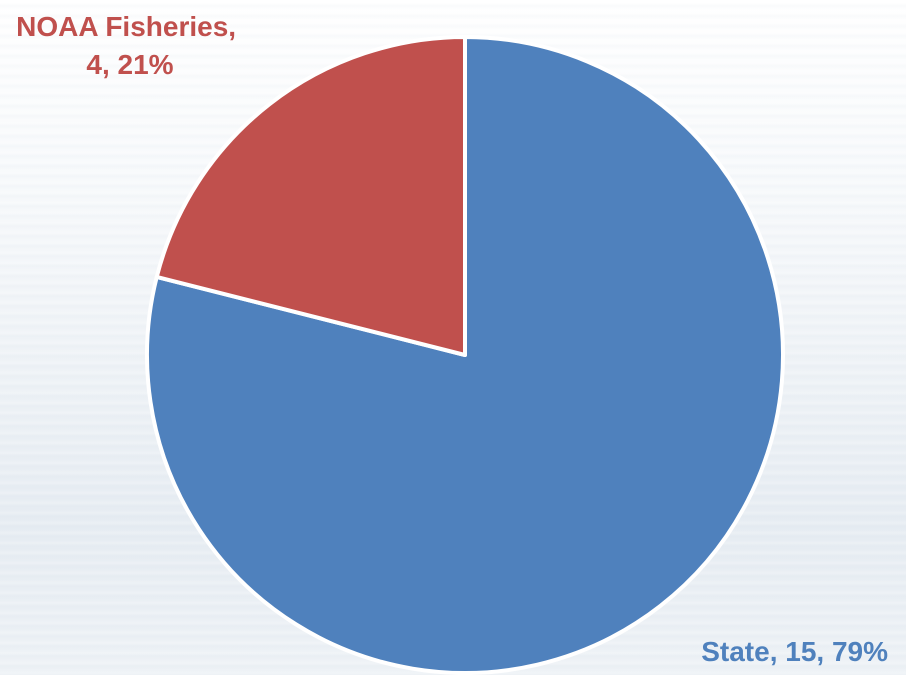 This screenshot has width=906, height=675. What do you see at coordinates (126, 26) in the screenshot?
I see `data-label-noaa-fisheries-line1: NOAA Fisheries,` at bounding box center [126, 26].